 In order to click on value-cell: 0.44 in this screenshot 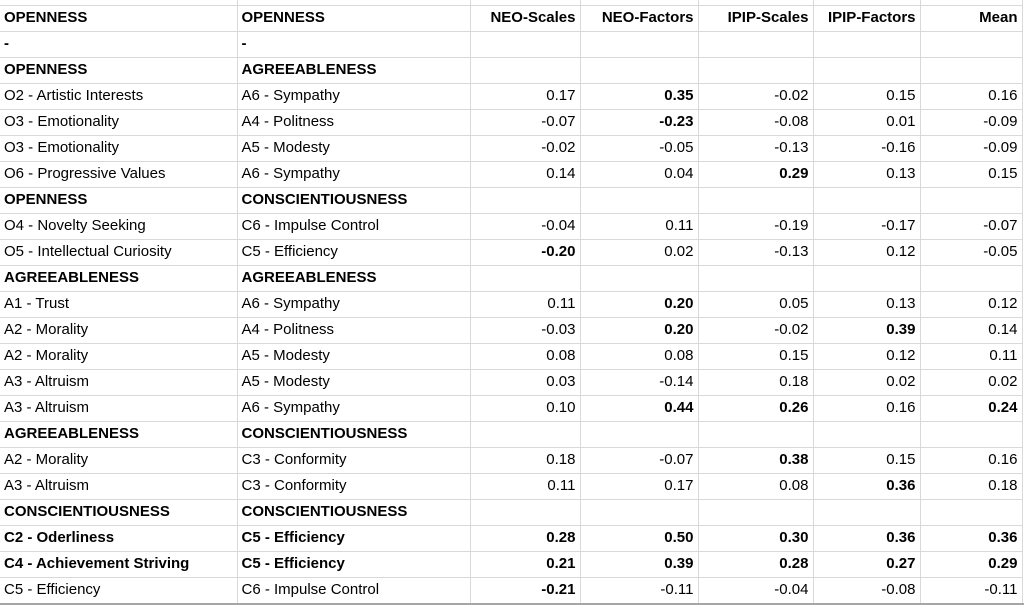, I will do `click(639, 408)`.